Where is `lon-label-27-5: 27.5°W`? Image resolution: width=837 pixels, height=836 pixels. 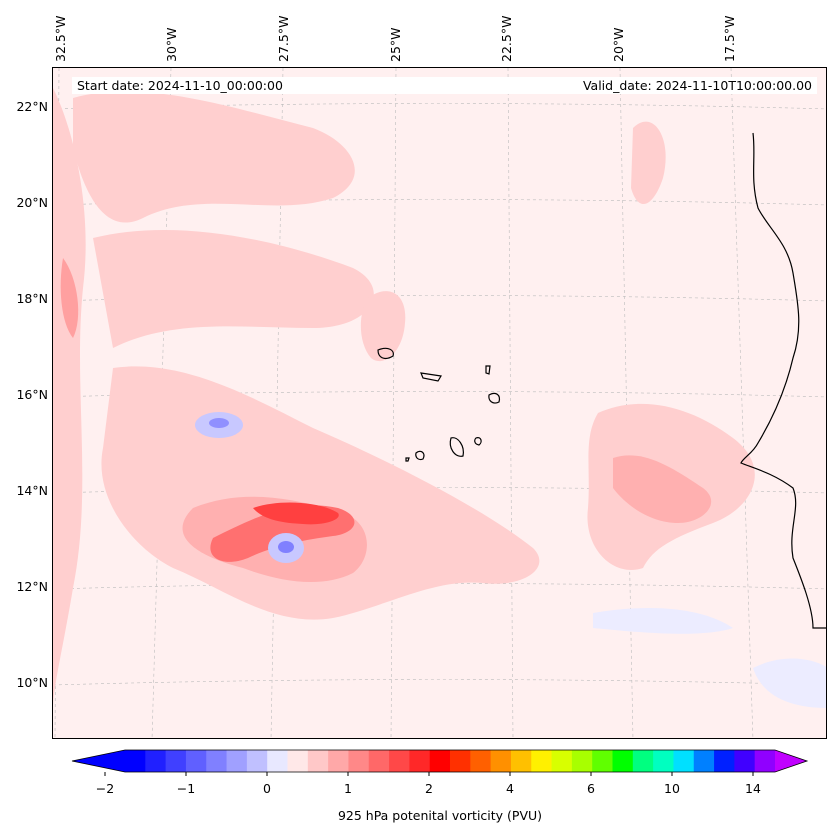
lon-label-27-5: 27.5°W is located at coordinates (283, 38).